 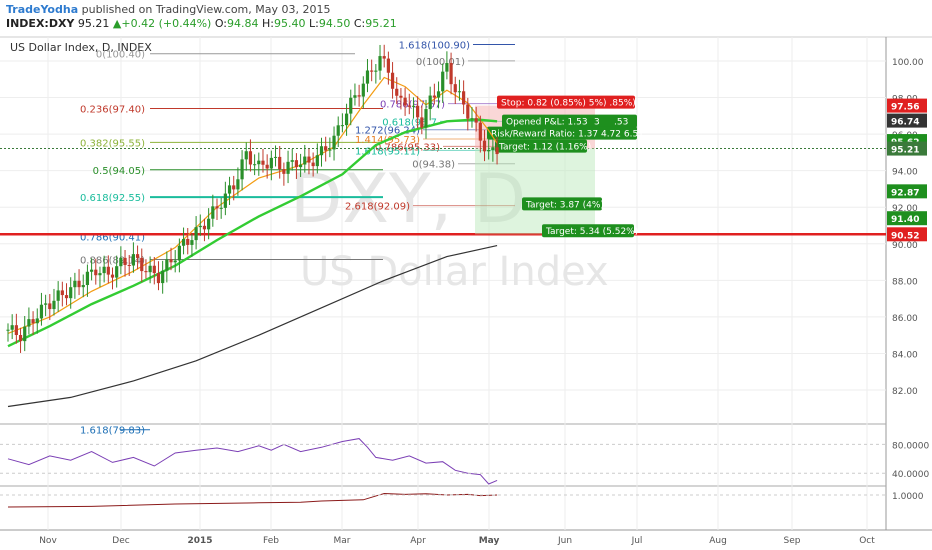 I want to click on time-tick-label: Jun, so click(x=564, y=541).